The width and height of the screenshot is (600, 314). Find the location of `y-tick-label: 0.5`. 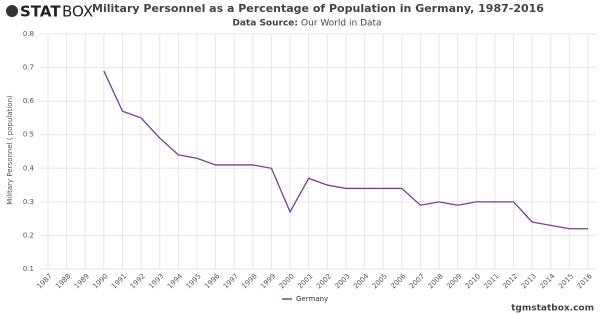

y-tick-label: 0.5 is located at coordinates (28, 135).